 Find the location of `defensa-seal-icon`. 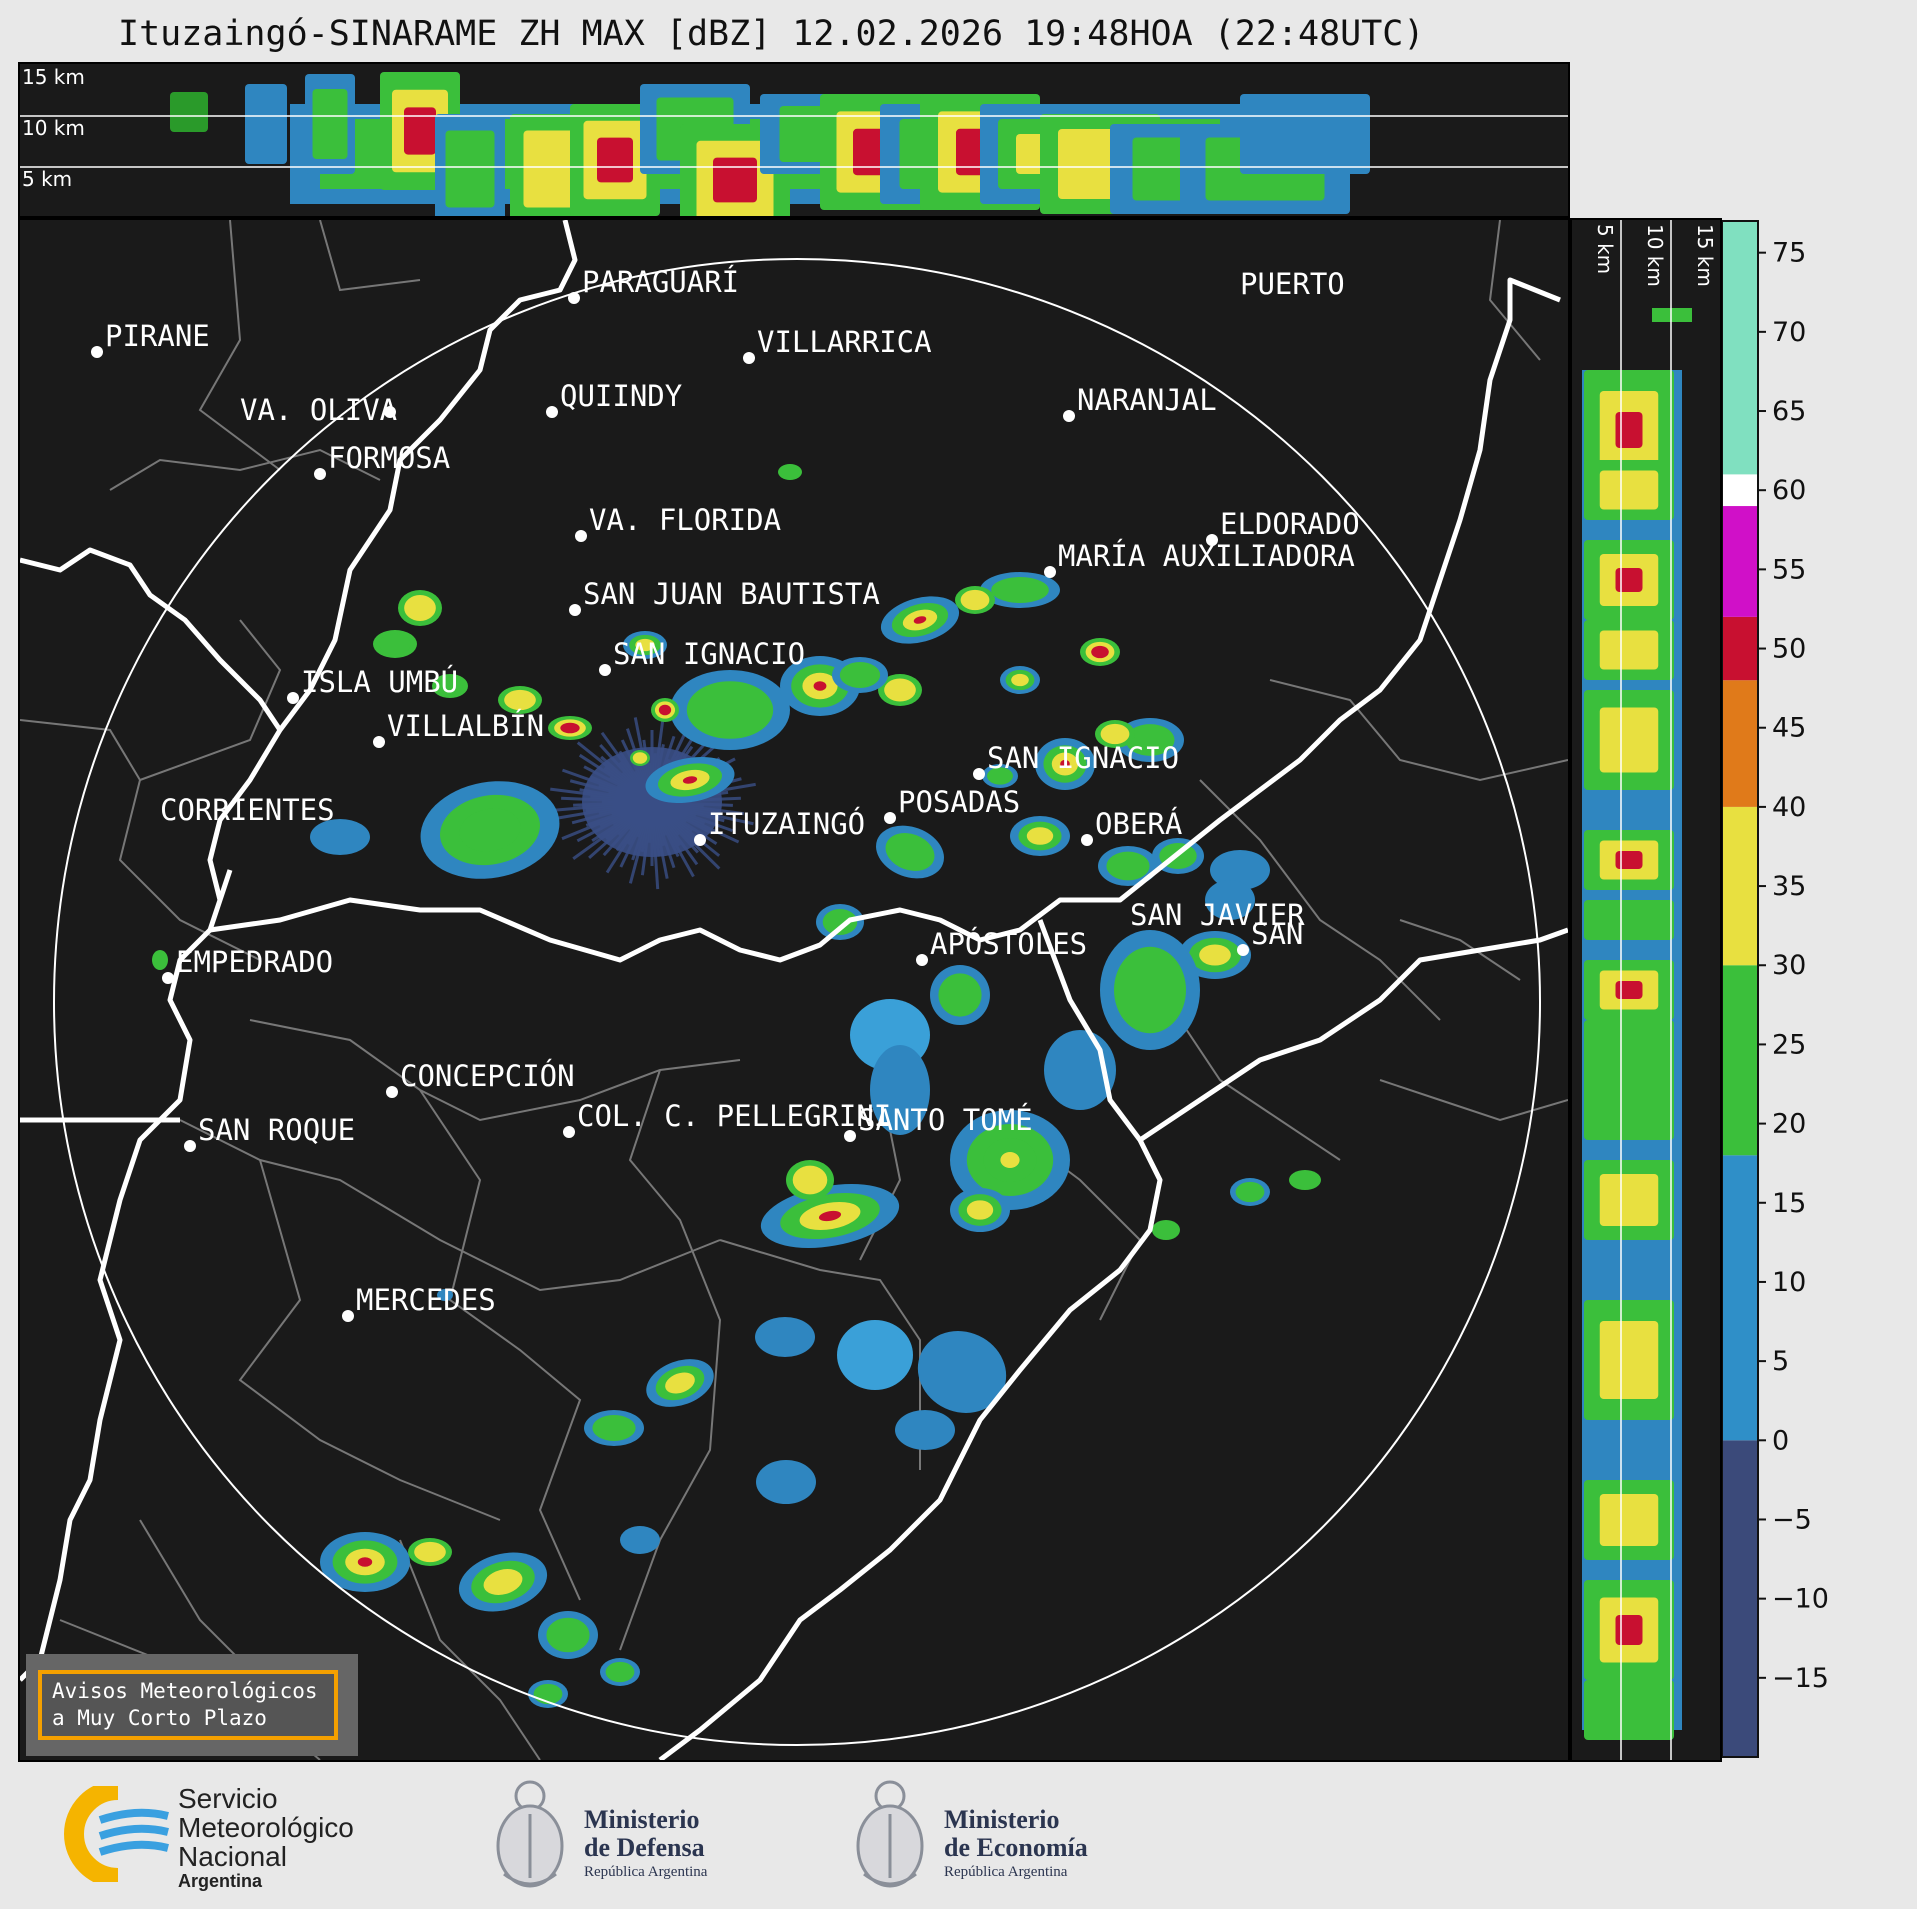

defensa-seal-icon is located at coordinates (530, 1834).